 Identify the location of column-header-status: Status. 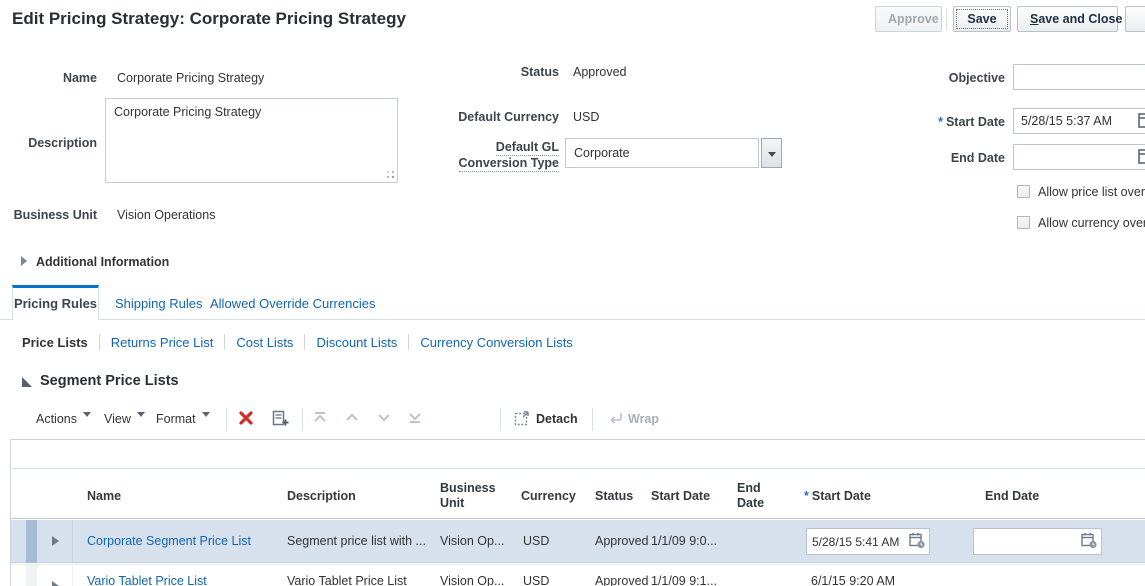
(614, 496).